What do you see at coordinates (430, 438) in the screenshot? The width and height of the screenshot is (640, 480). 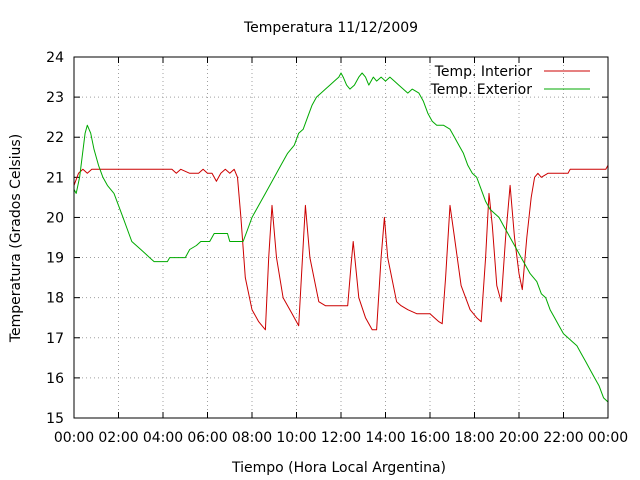 I see `x-tick-label: 16:00` at bounding box center [430, 438].